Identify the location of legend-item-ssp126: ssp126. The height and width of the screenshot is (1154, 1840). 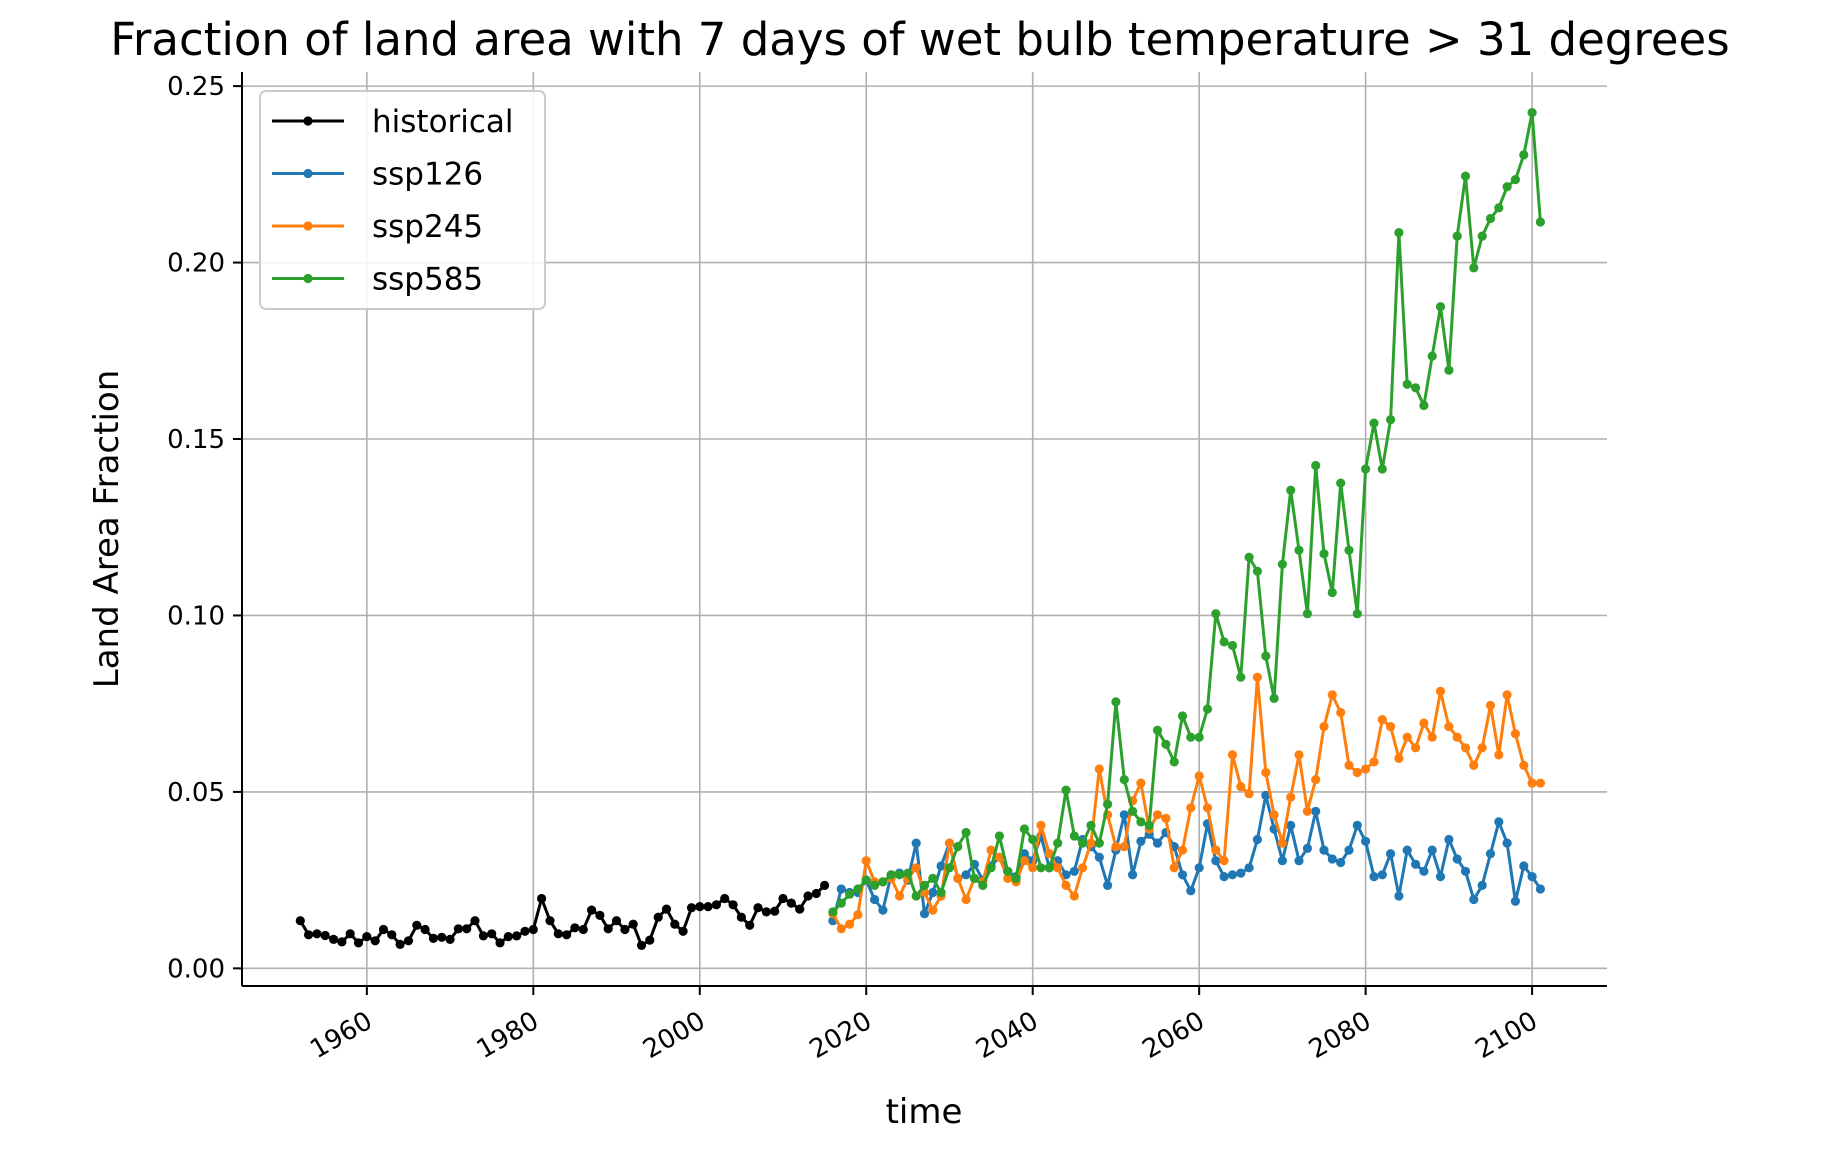
(377, 175).